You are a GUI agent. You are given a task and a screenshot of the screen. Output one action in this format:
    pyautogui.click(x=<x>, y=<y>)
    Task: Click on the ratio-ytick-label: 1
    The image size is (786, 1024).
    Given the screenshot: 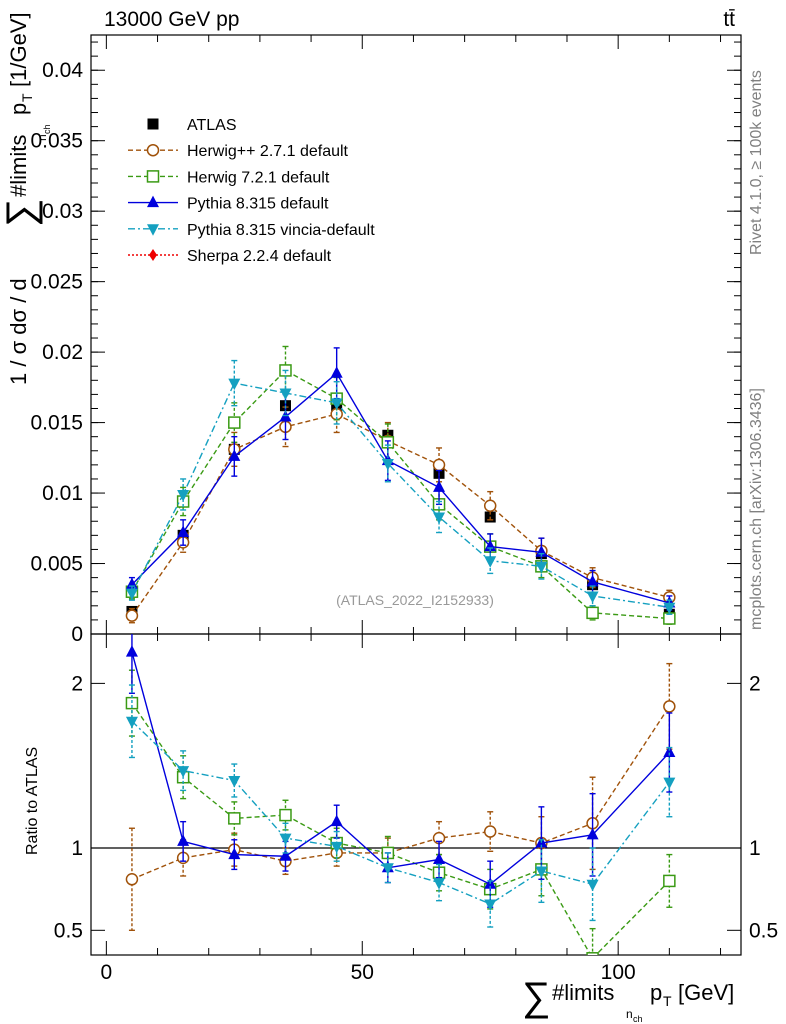 What is the action you would take?
    pyautogui.click(x=77, y=848)
    